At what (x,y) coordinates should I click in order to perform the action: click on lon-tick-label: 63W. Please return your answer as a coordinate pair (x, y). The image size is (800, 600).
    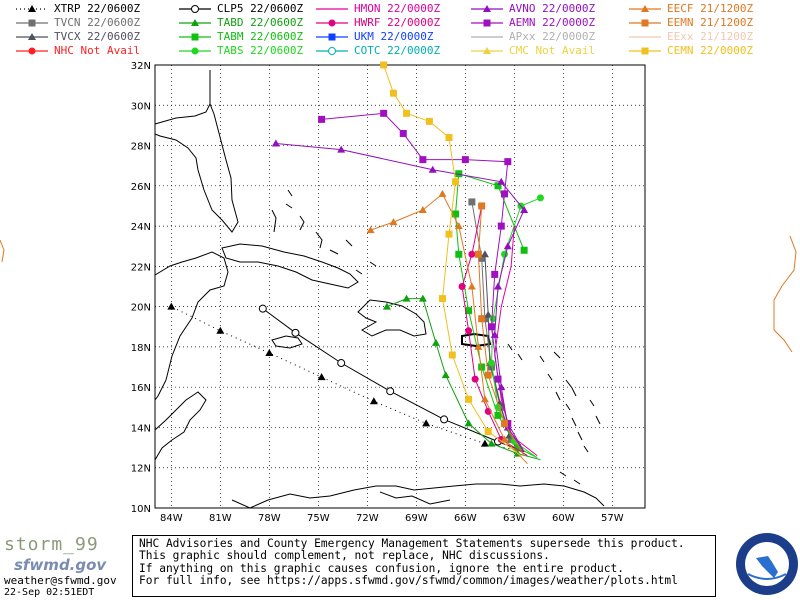
    Looking at the image, I should click on (514, 518).